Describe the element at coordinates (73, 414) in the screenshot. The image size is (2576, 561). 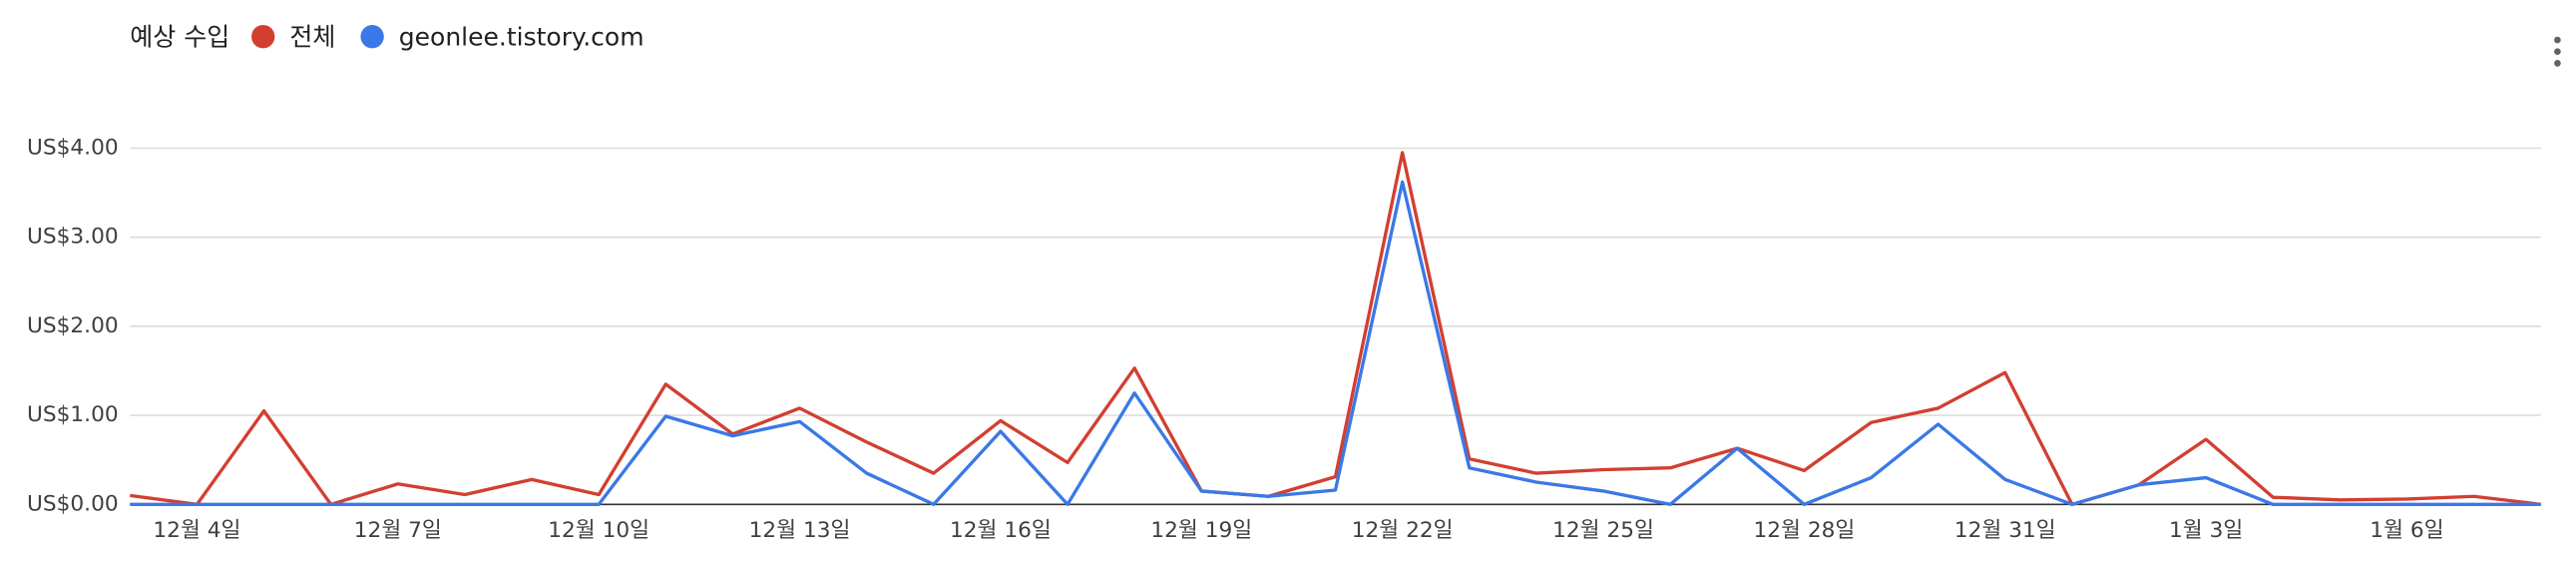
I see `y-tick-label: US$1.00` at that location.